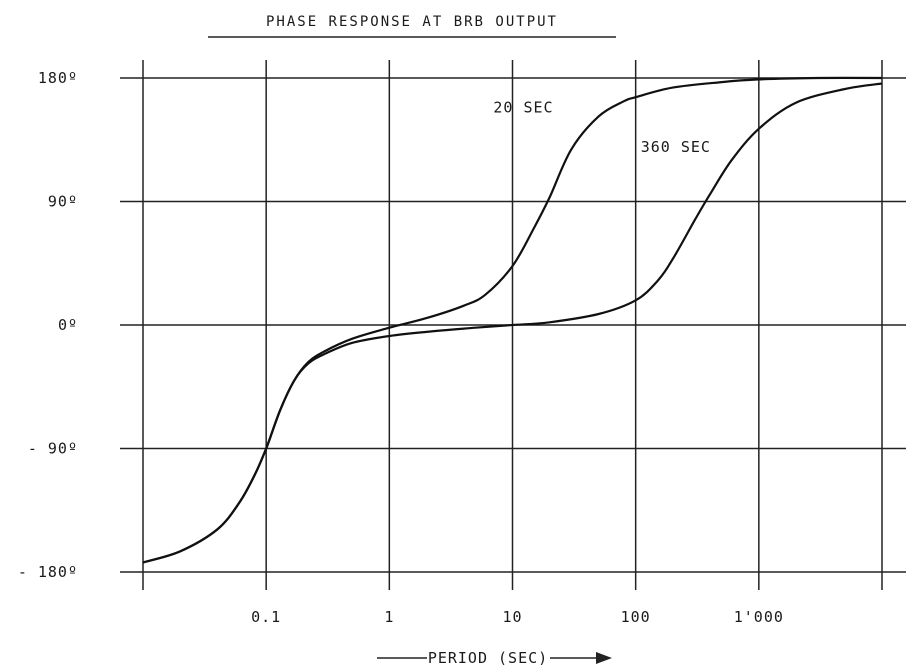 This screenshot has width=910, height=672. What do you see at coordinates (48, 572) in the screenshot?
I see `y-tick-label-4: - 180º` at bounding box center [48, 572].